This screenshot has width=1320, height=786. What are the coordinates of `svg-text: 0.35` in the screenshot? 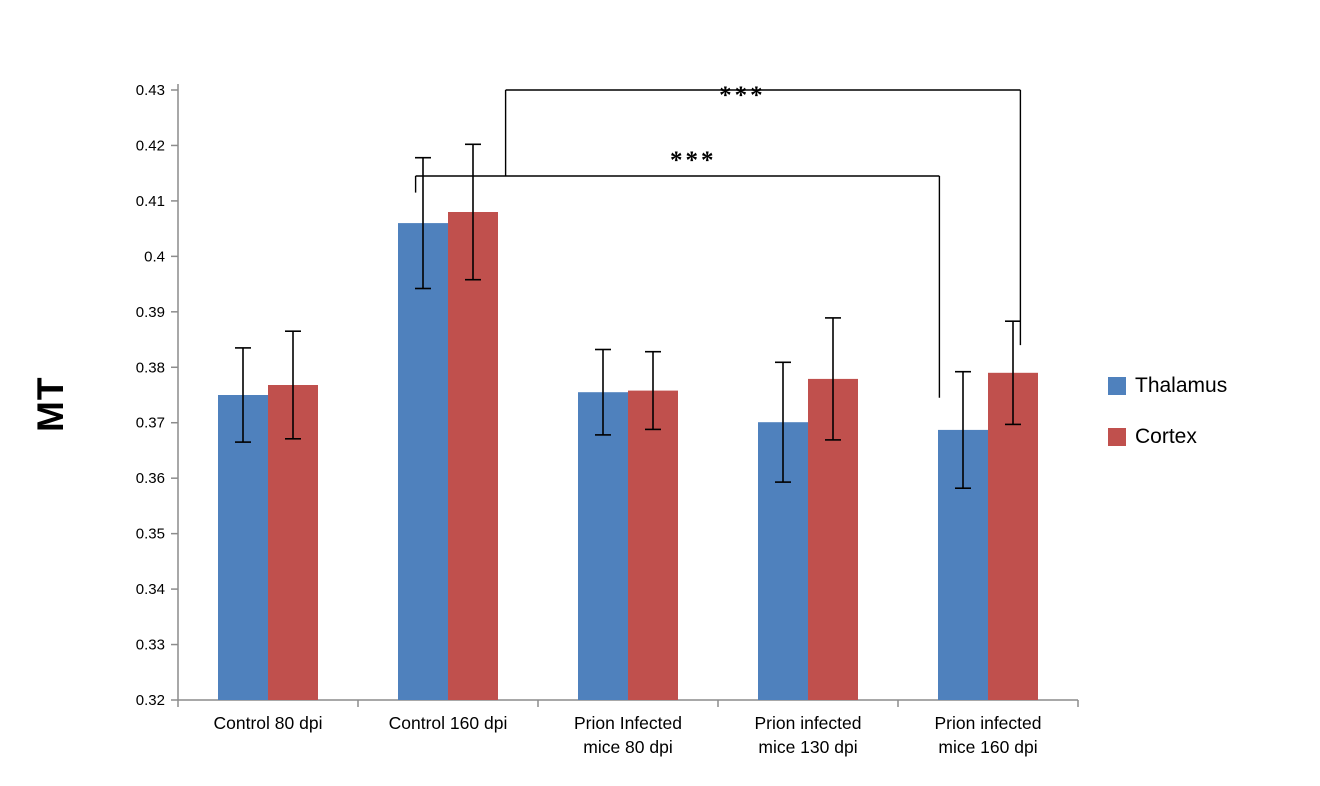 It's located at (150, 534).